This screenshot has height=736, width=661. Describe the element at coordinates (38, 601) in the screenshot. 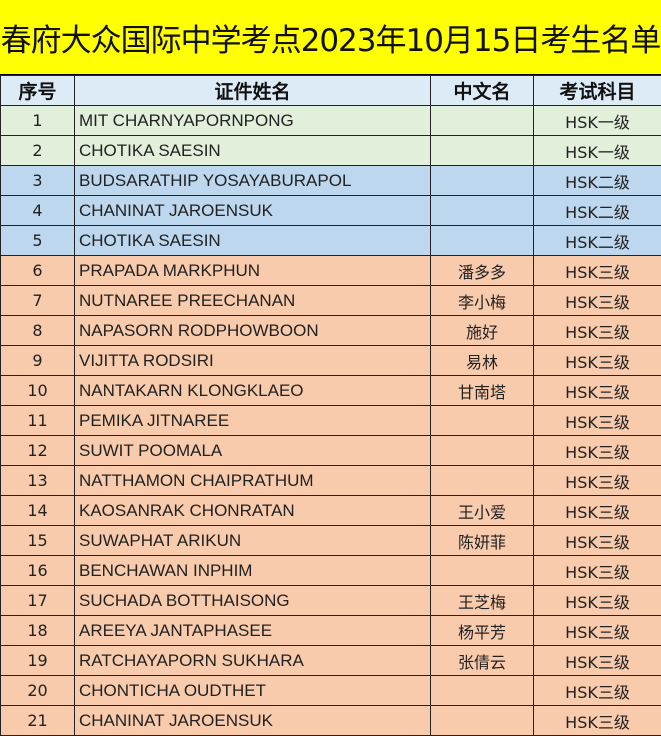

I see `cell-number: 17` at that location.